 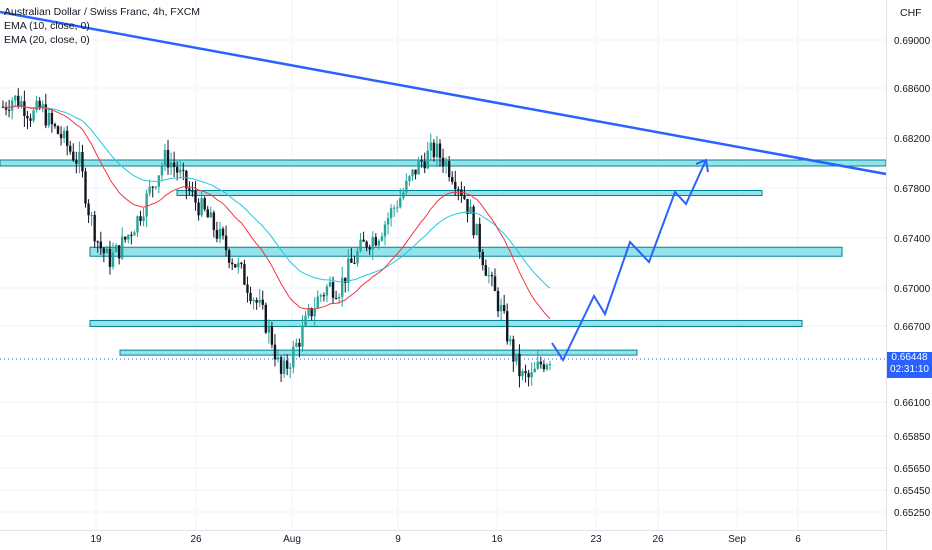 I want to click on price-tick: 0.66700, so click(x=912, y=327).